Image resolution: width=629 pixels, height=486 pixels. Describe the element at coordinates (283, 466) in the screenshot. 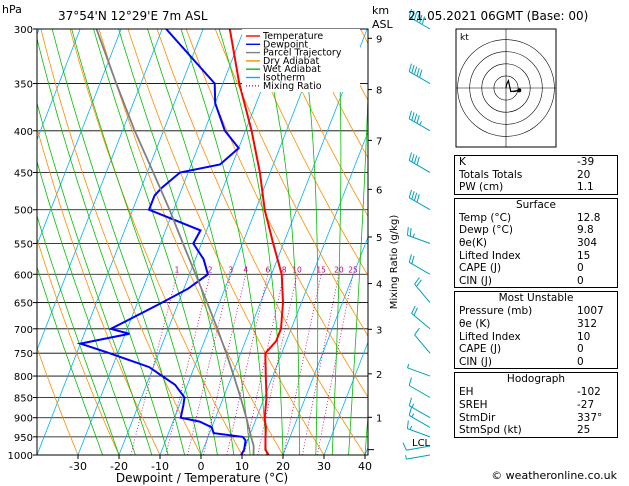

I see `temperature-tick-label: 20` at that location.